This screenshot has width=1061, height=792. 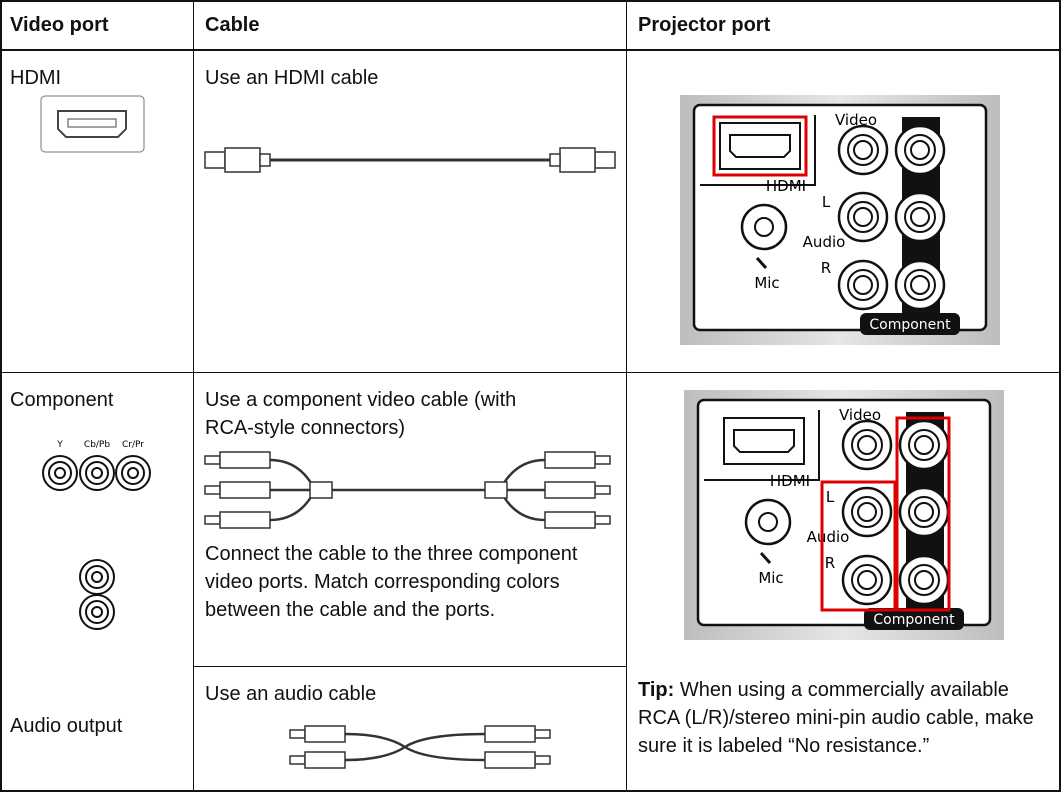 What do you see at coordinates (656, 690) in the screenshot?
I see `tip-label: Tip:` at bounding box center [656, 690].